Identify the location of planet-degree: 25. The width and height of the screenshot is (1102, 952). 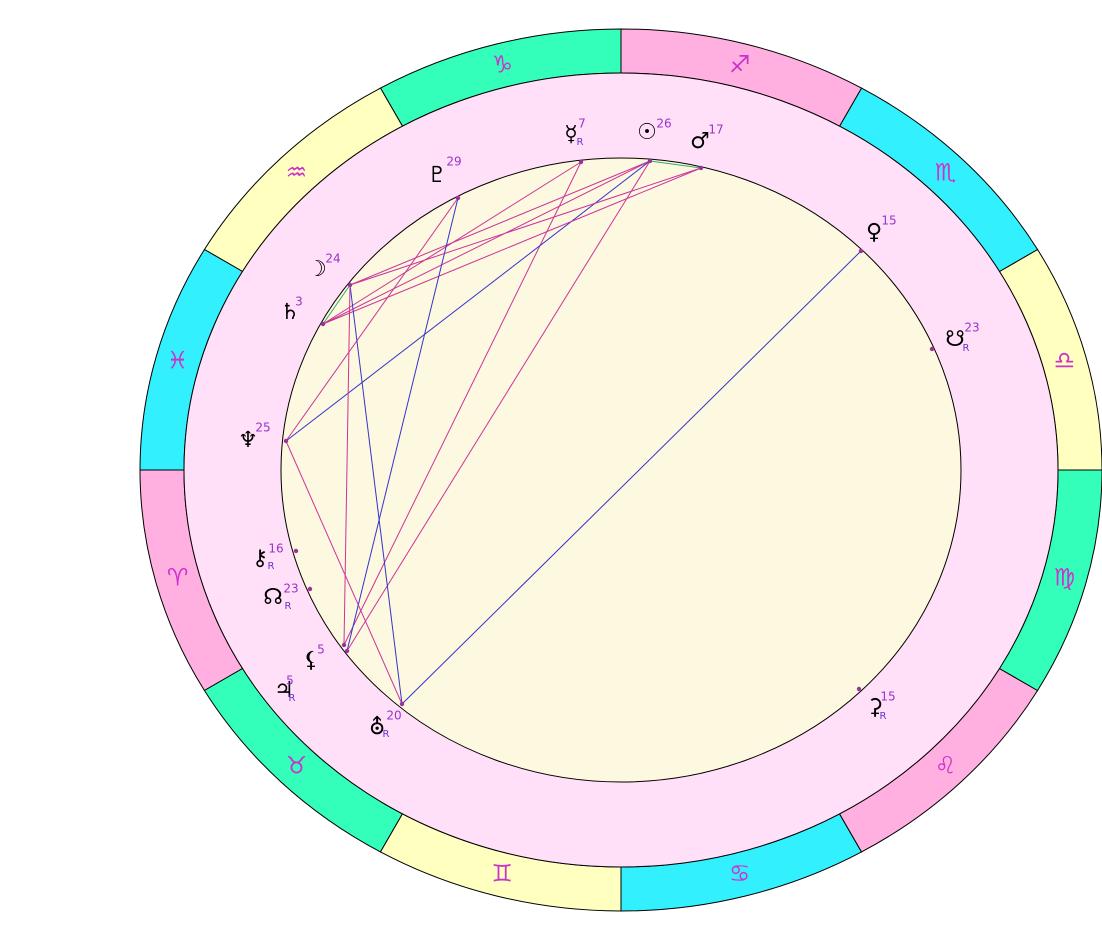
(262, 428).